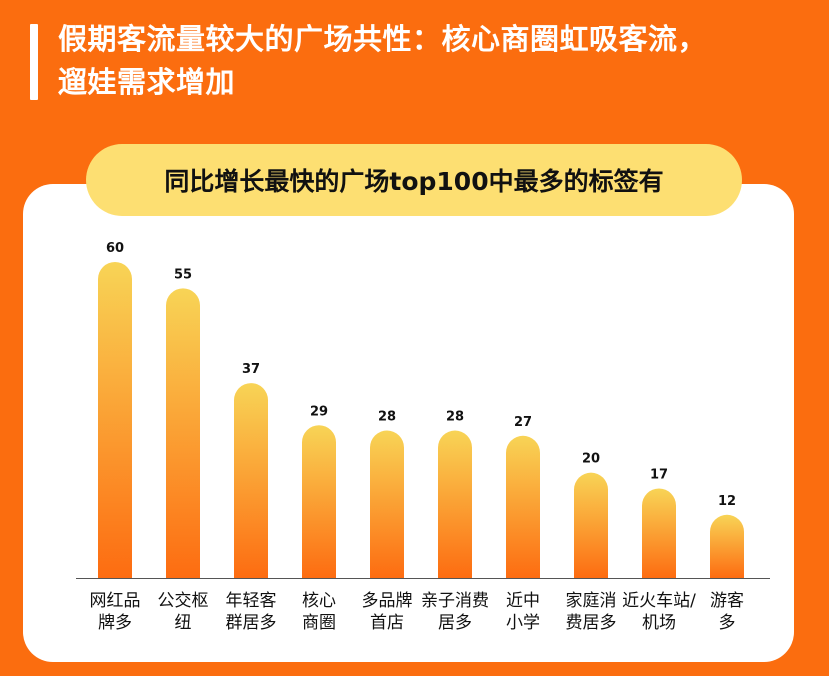 The image size is (829, 676). Describe the element at coordinates (659, 623) in the screenshot. I see `category-label: 机场` at that location.